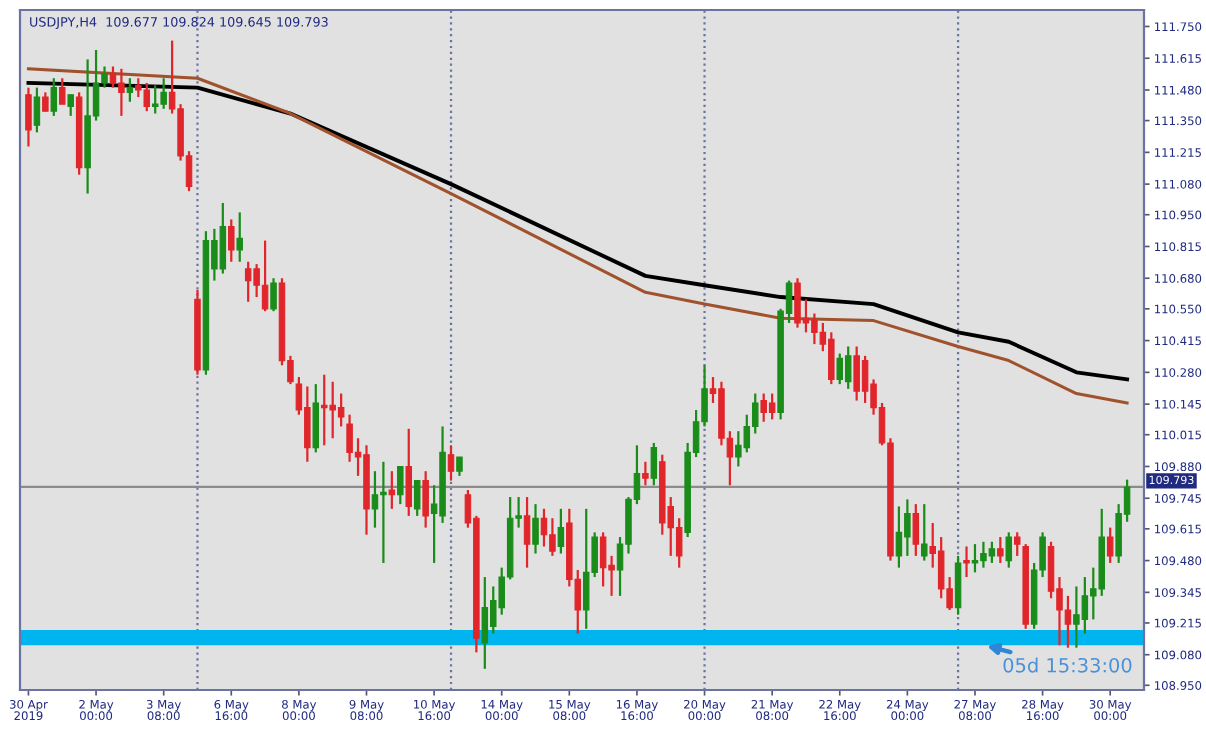  What do you see at coordinates (1067, 665) in the screenshot?
I see `annotation: 05d 15:33:00` at bounding box center [1067, 665].